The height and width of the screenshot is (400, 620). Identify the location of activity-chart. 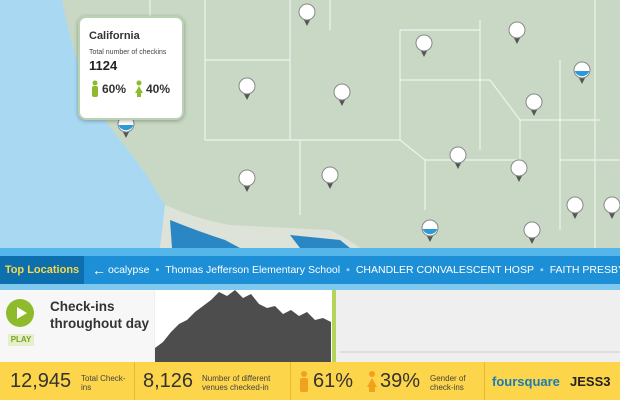
(387, 326).